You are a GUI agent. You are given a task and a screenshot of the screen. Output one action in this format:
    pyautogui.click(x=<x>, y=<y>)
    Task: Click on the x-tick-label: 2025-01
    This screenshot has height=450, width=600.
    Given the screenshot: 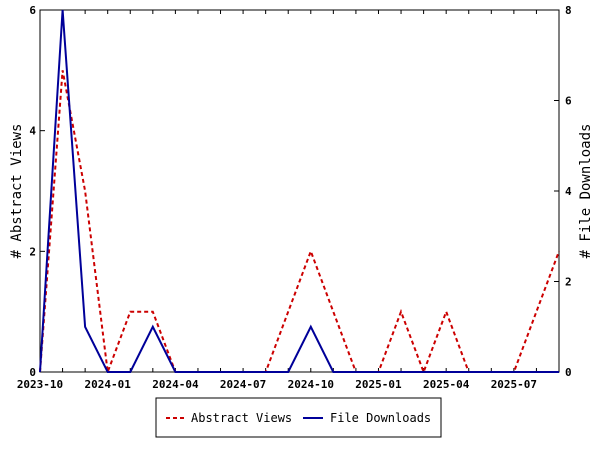 What is the action you would take?
    pyautogui.click(x=378, y=384)
    